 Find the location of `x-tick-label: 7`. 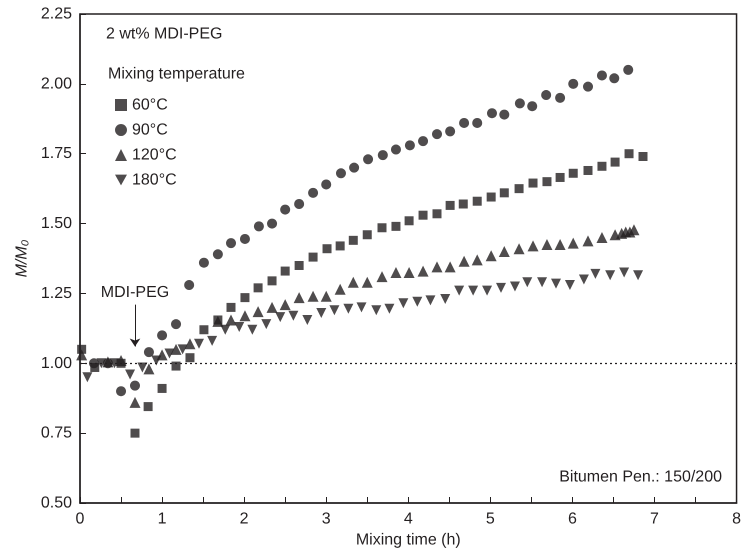

x-tick-label: 7 is located at coordinates (655, 519).